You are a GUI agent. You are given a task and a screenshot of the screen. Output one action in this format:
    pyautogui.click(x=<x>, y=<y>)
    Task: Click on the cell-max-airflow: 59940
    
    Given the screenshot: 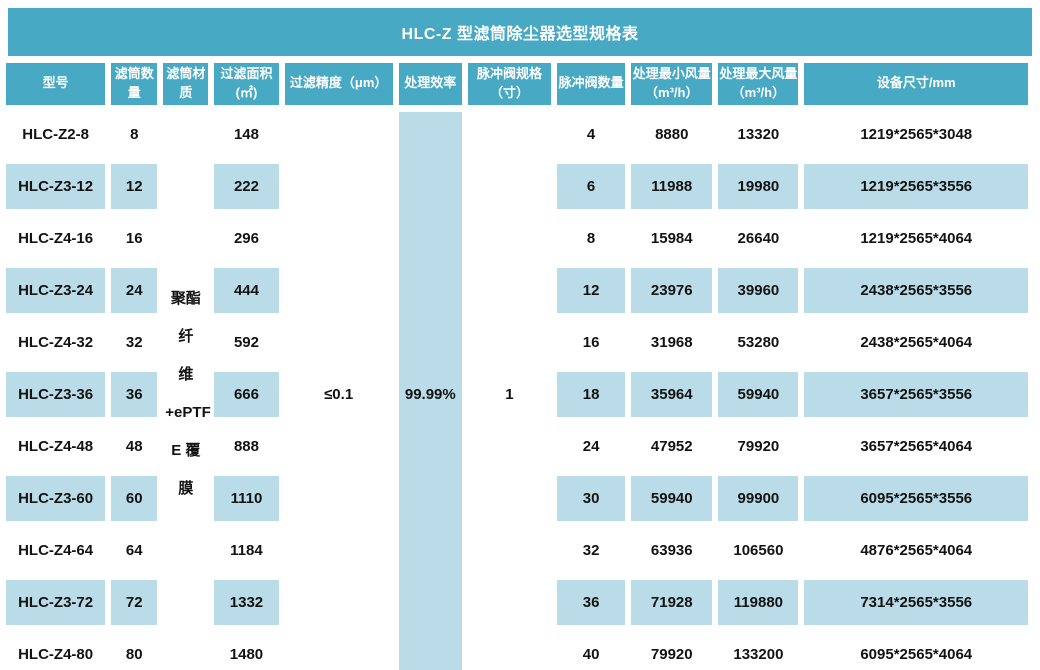 What is the action you would take?
    pyautogui.click(x=758, y=394)
    